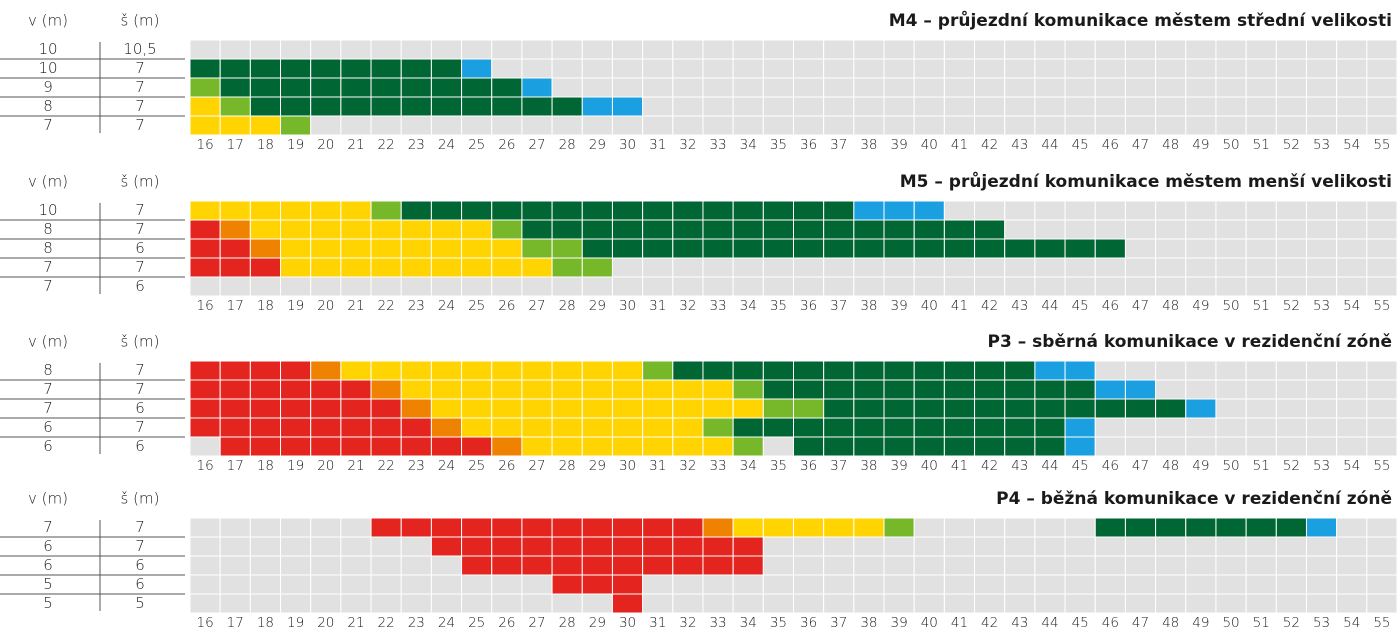 This screenshot has height=630, width=1397. What do you see at coordinates (325, 306) in the screenshot?
I see `x-tick-label: 20` at bounding box center [325, 306].